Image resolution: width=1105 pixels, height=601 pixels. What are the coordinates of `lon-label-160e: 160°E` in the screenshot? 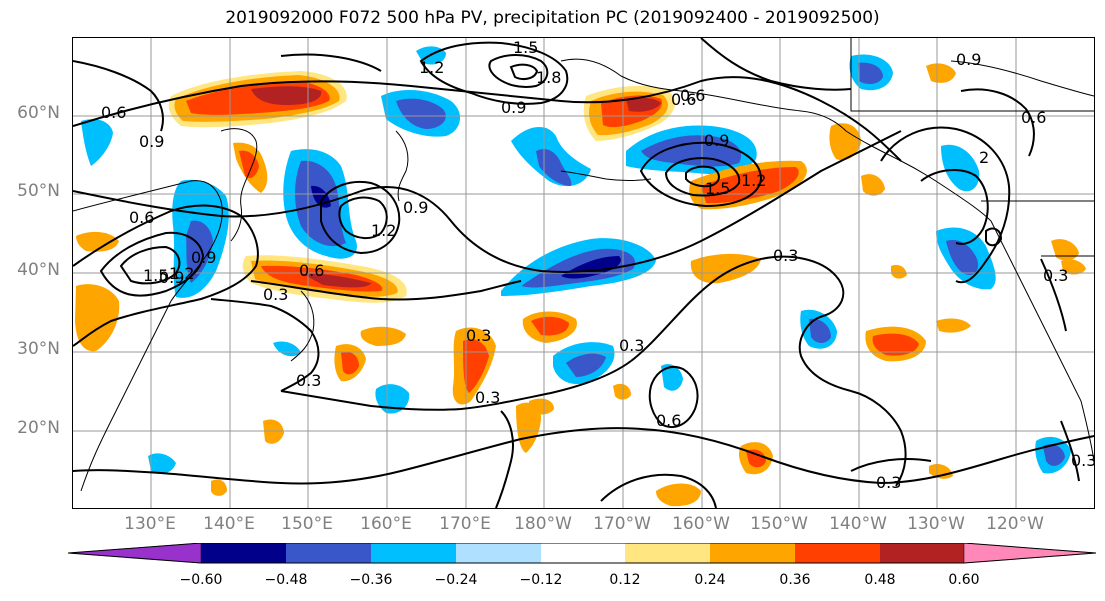 It's located at (386, 524).